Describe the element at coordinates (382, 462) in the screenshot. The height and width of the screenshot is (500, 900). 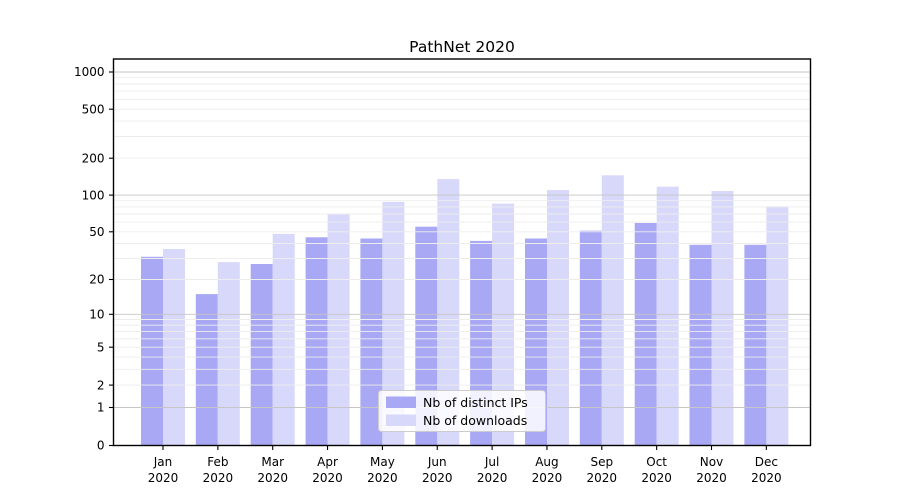
I see `x-tick-label-month: May` at that location.